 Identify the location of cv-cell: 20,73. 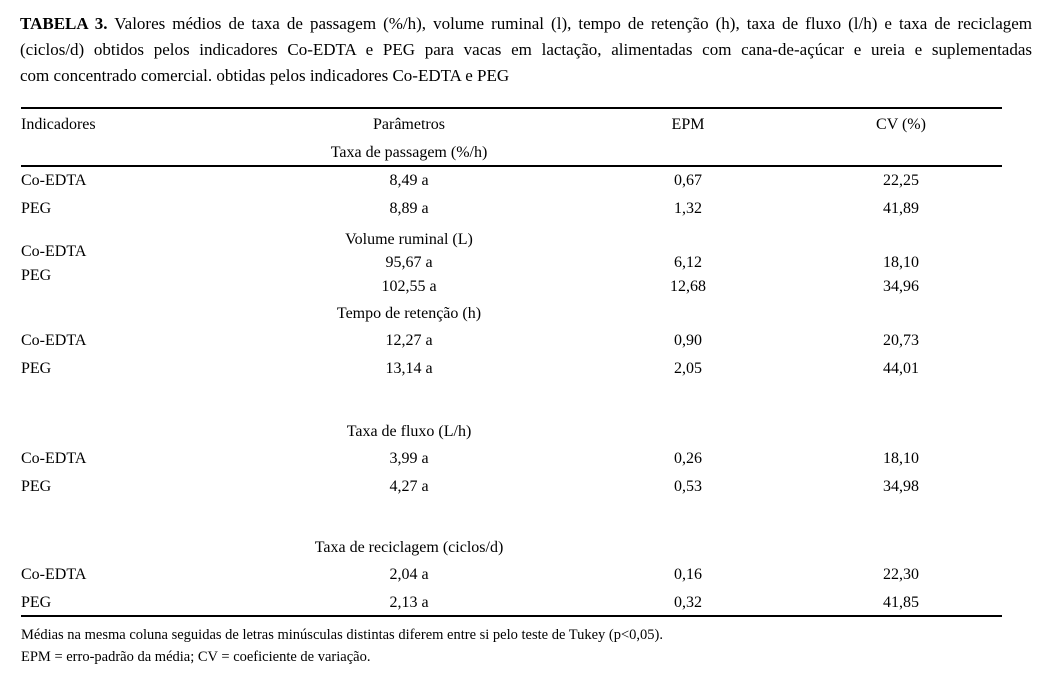
(901, 340).